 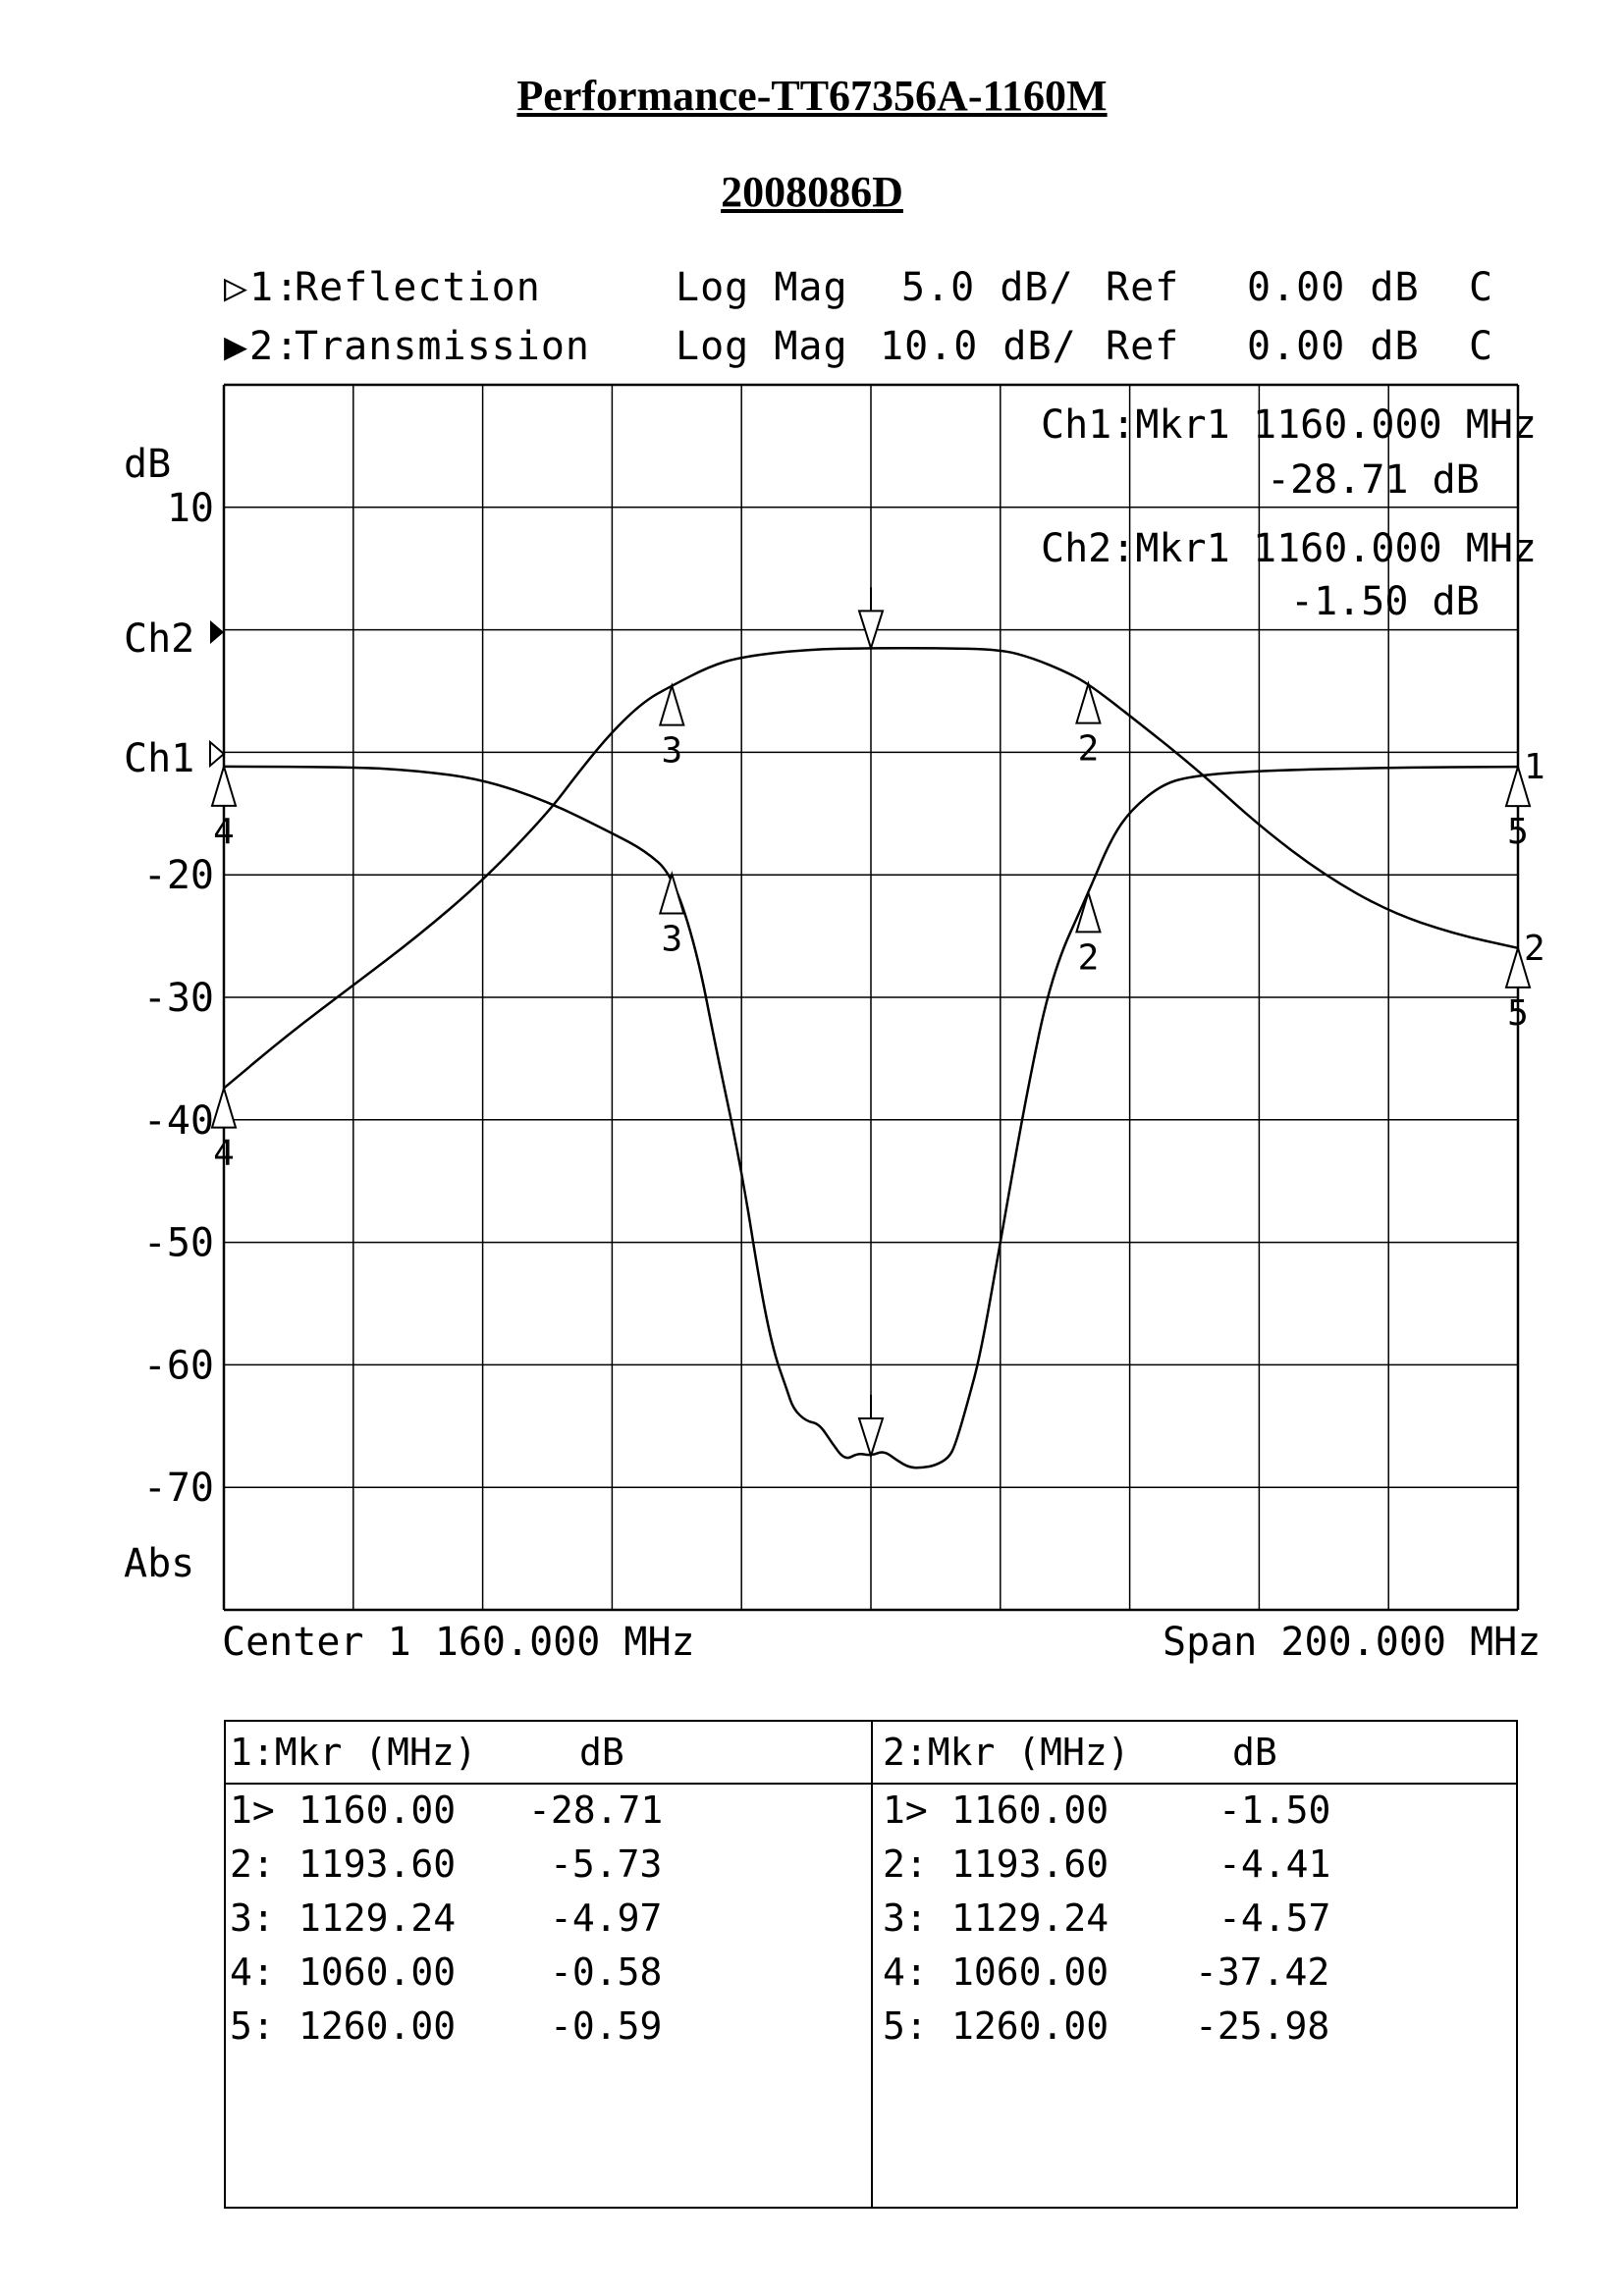 What do you see at coordinates (1088, 725) in the screenshot?
I see `marker-ch2-2: 2` at bounding box center [1088, 725].